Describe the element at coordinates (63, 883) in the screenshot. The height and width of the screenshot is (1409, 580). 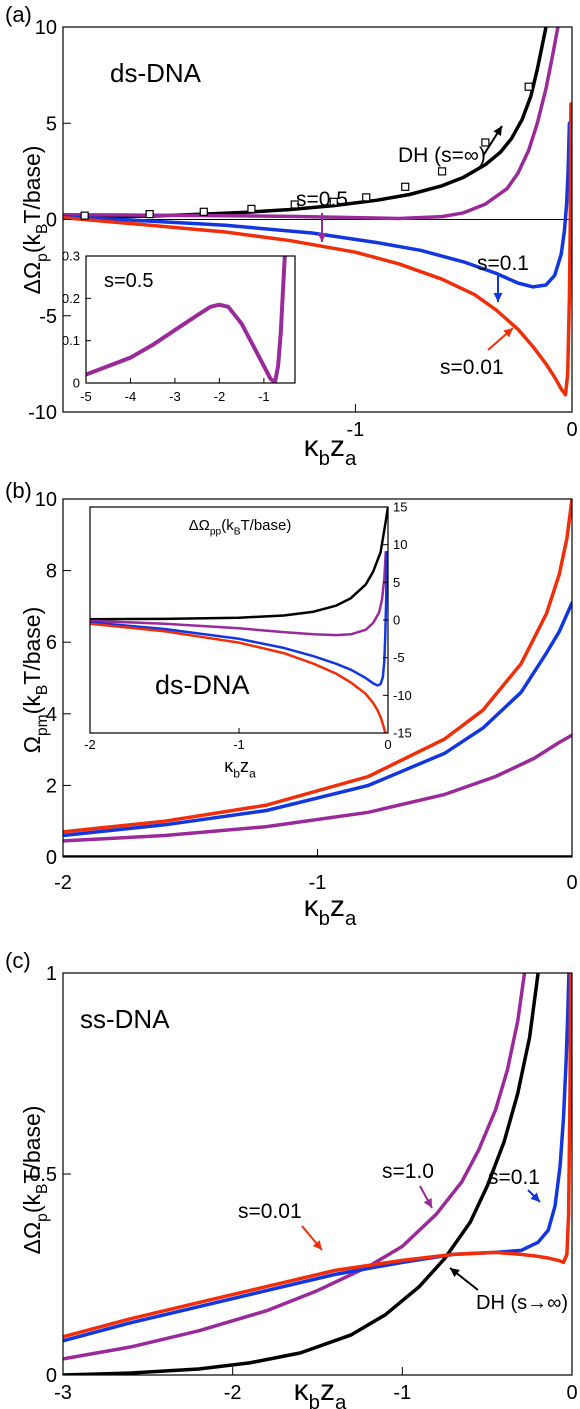
I see `panel-b-xtick-label: -2` at that location.